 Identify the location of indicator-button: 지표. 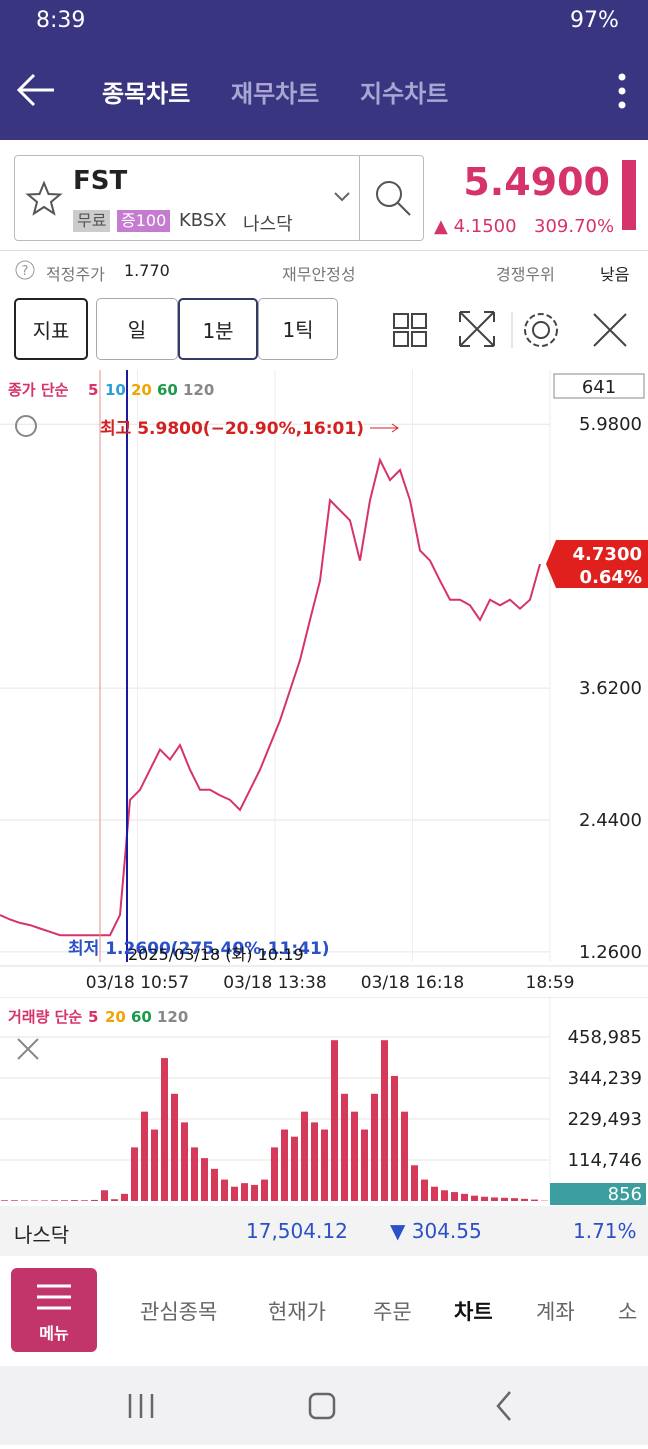
(51, 329).